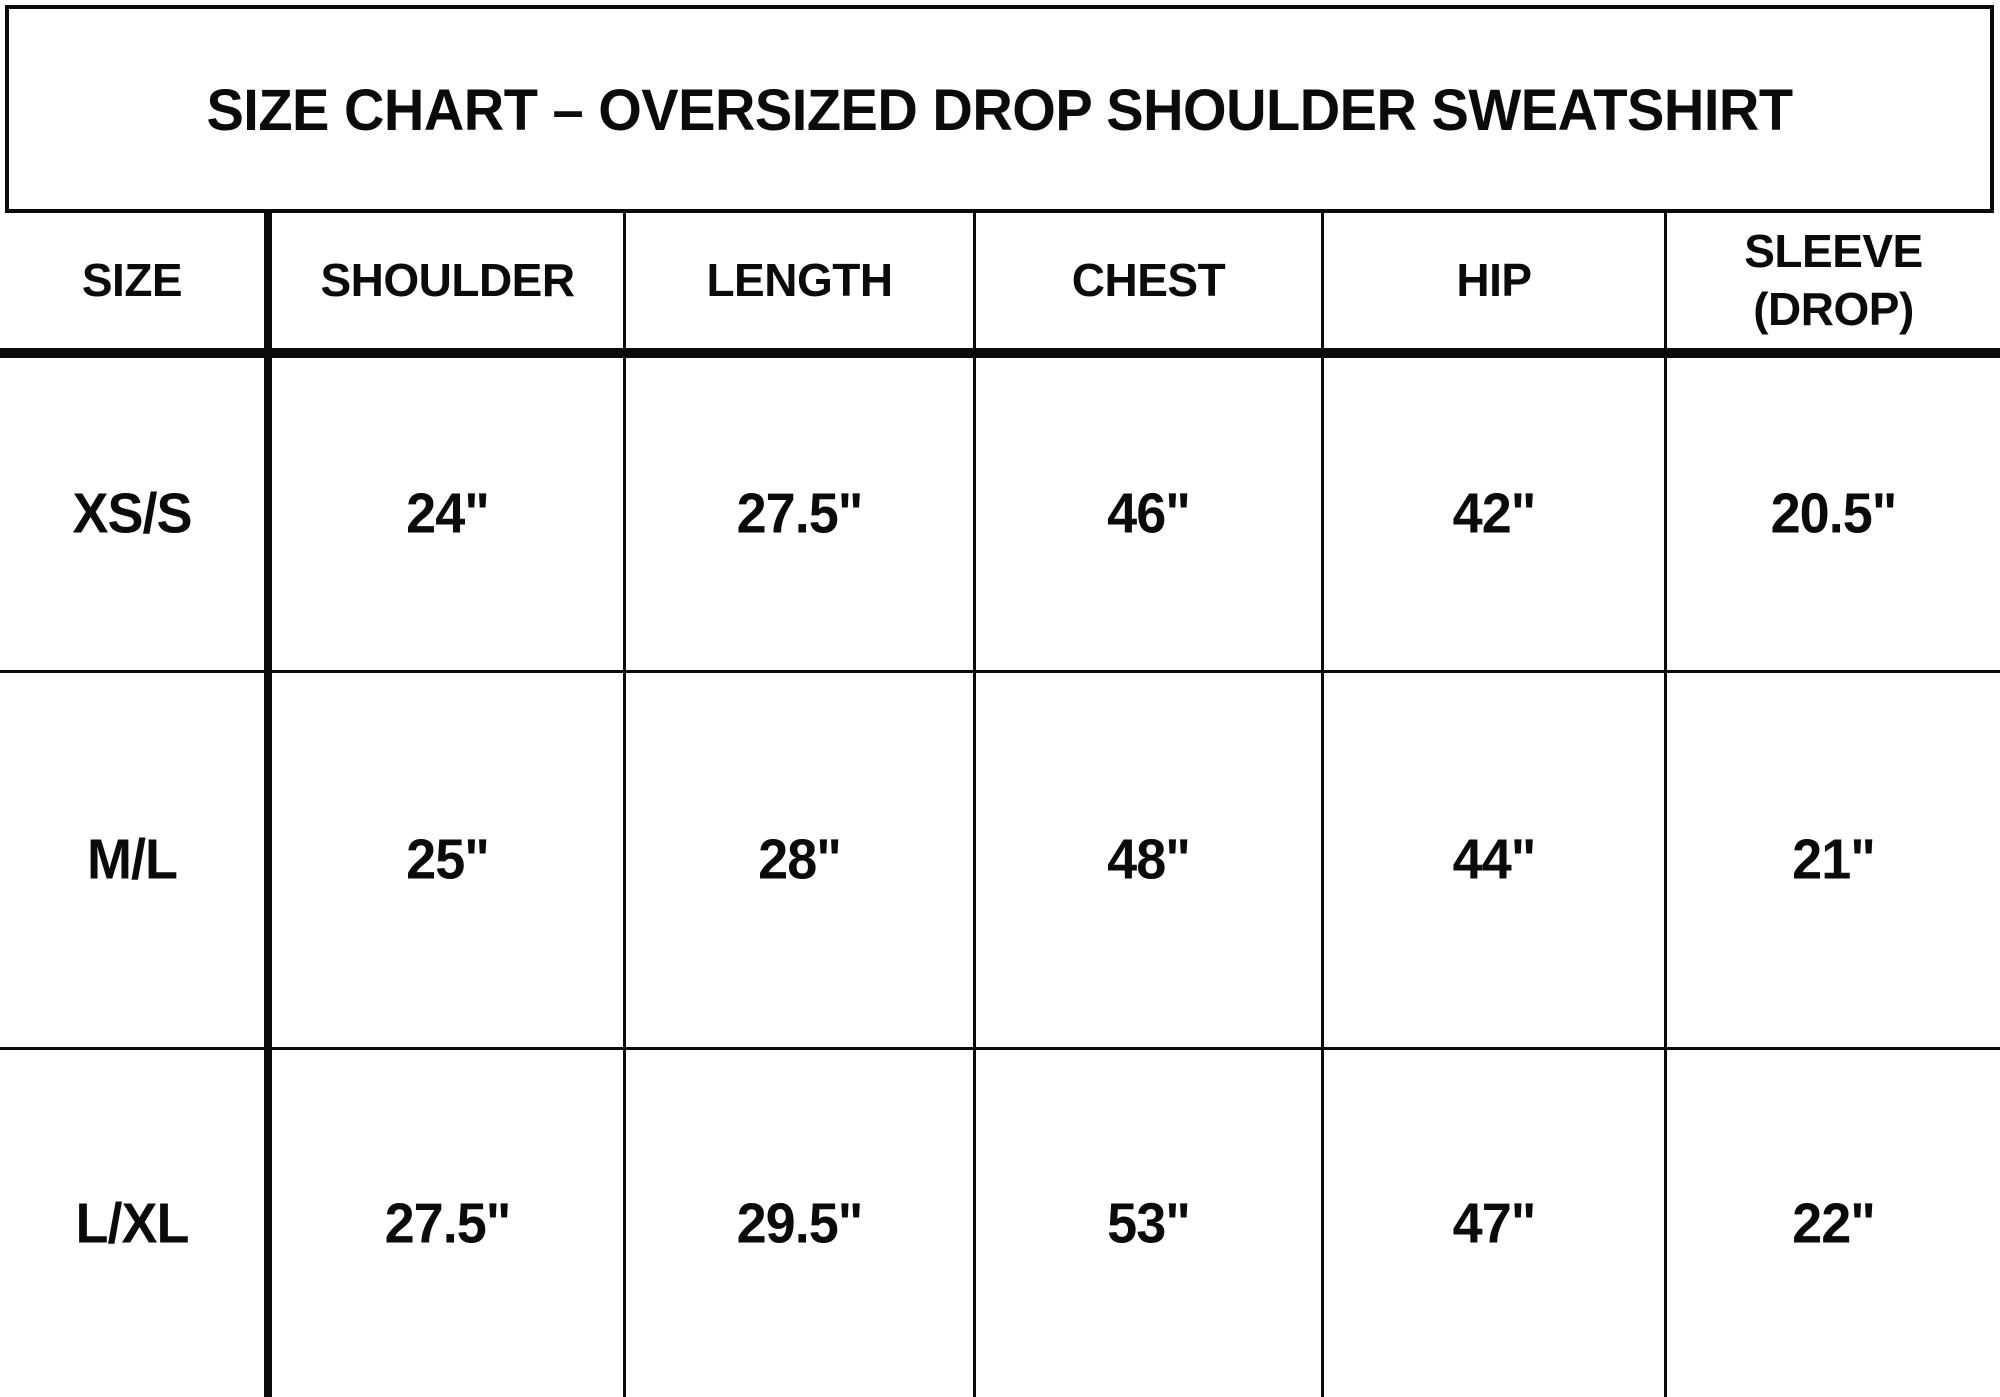 The height and width of the screenshot is (1397, 2000). I want to click on table-row-xss-sleeve-cell: 20.5", so click(1833, 515).